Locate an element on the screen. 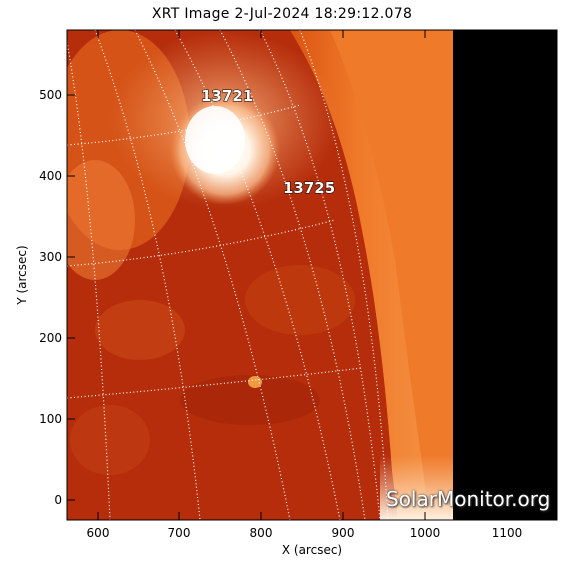  x-tick-label: 1000 is located at coordinates (425, 533).